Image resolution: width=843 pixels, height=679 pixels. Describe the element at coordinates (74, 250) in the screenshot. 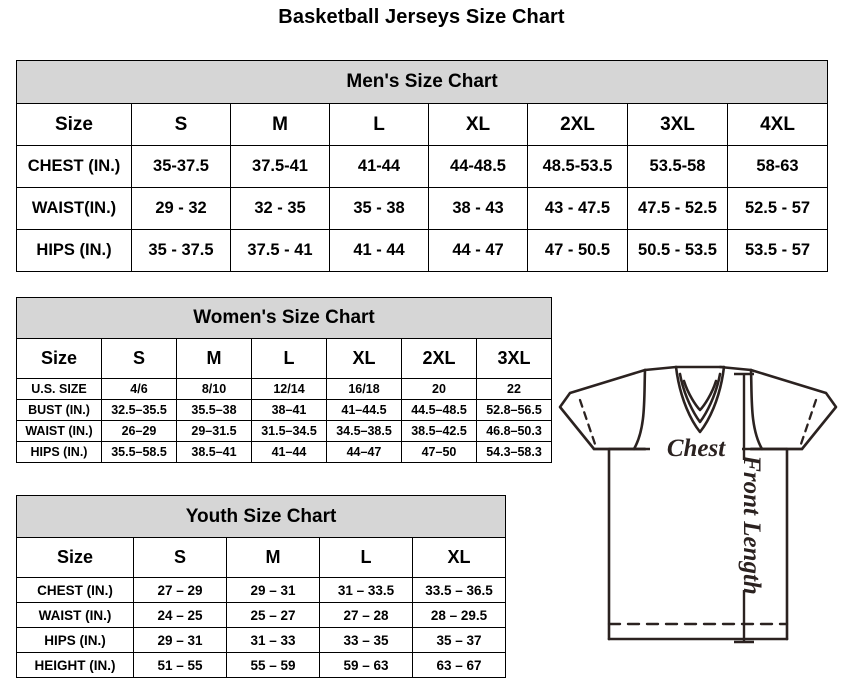

I see `mens-row-label-hips: HIPS (IN.)` at that location.